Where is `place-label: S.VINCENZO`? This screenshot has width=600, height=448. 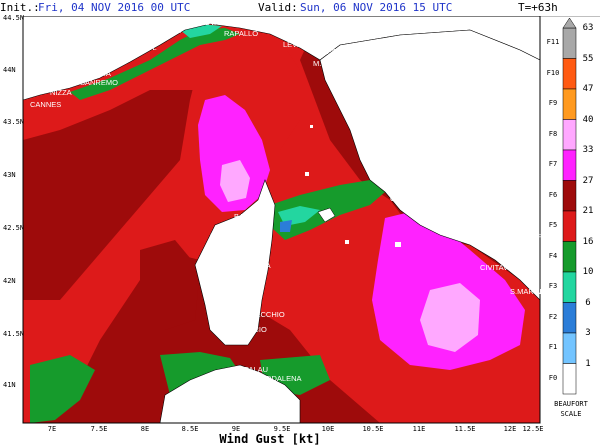
place-label: S.VINCENZO is located at coordinates (393, 161).